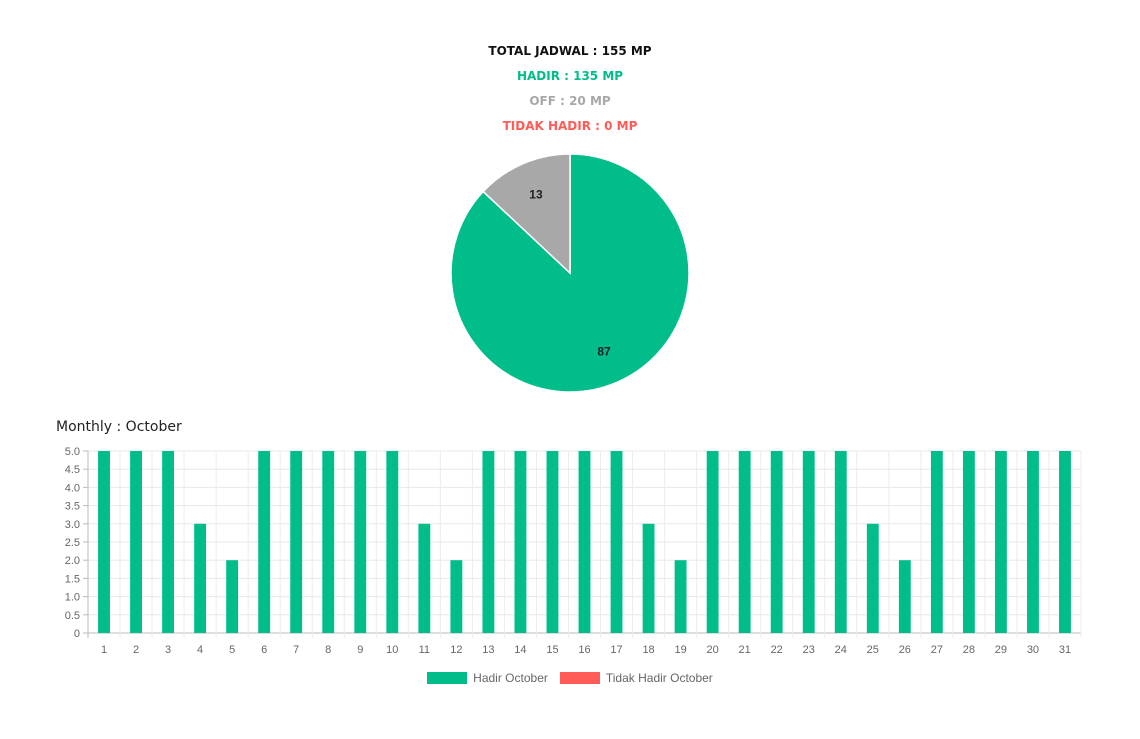 The height and width of the screenshot is (739, 1140). Describe the element at coordinates (447, 678) in the screenshot. I see `legend-swatch-hadir` at that location.